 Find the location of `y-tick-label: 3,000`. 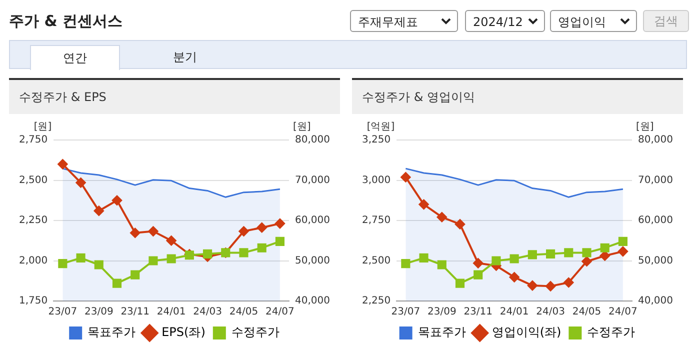

y-tick-label: 3,000 is located at coordinates (376, 180).